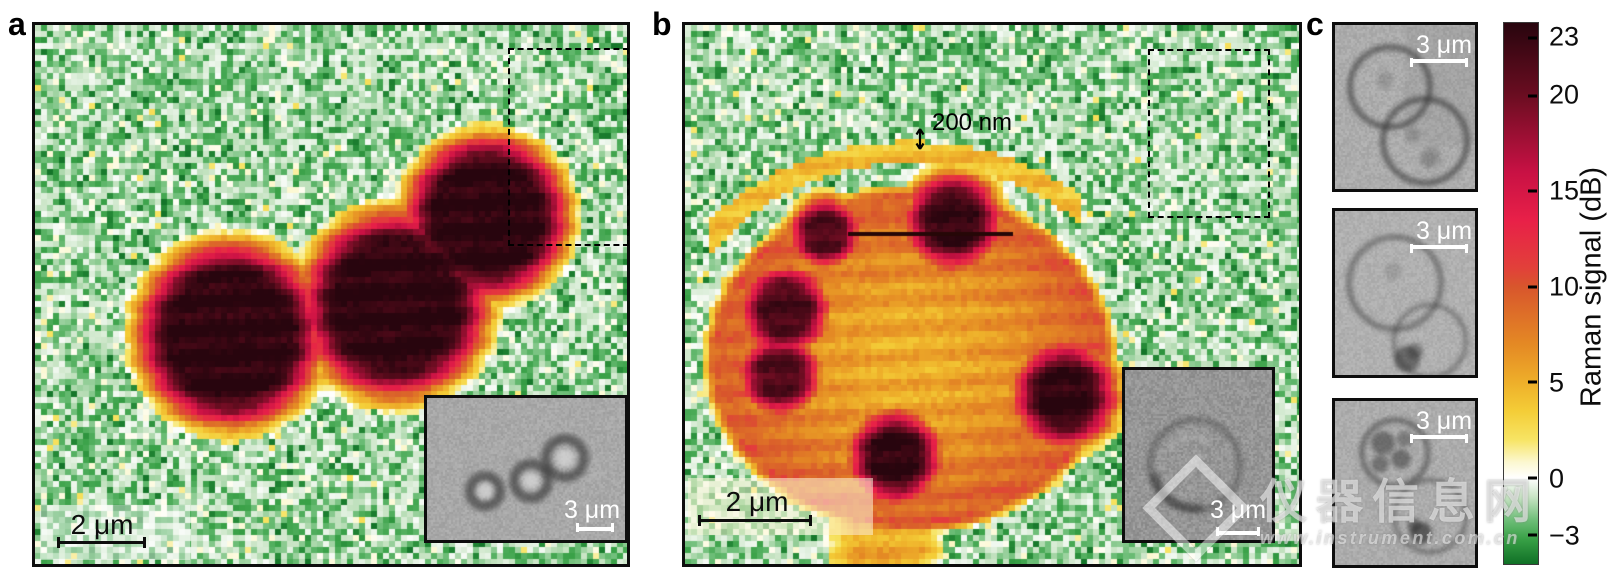 This screenshot has height=582, width=1620. I want to click on panel-b-200nm-annotation: 200 nm, so click(972, 122).